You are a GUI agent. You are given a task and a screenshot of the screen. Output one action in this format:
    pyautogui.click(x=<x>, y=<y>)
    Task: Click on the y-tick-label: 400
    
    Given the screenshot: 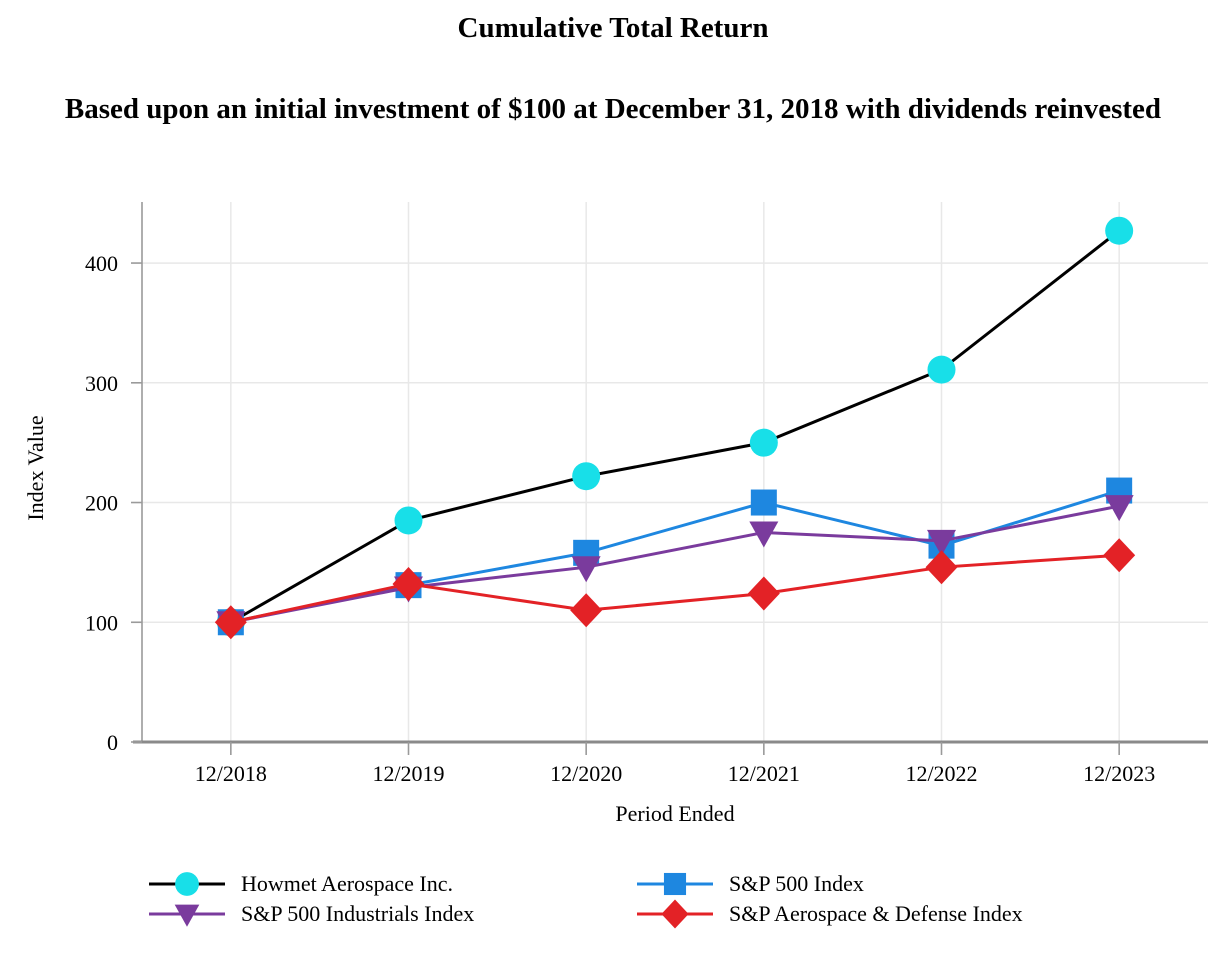 What is the action you would take?
    pyautogui.click(x=101, y=263)
    